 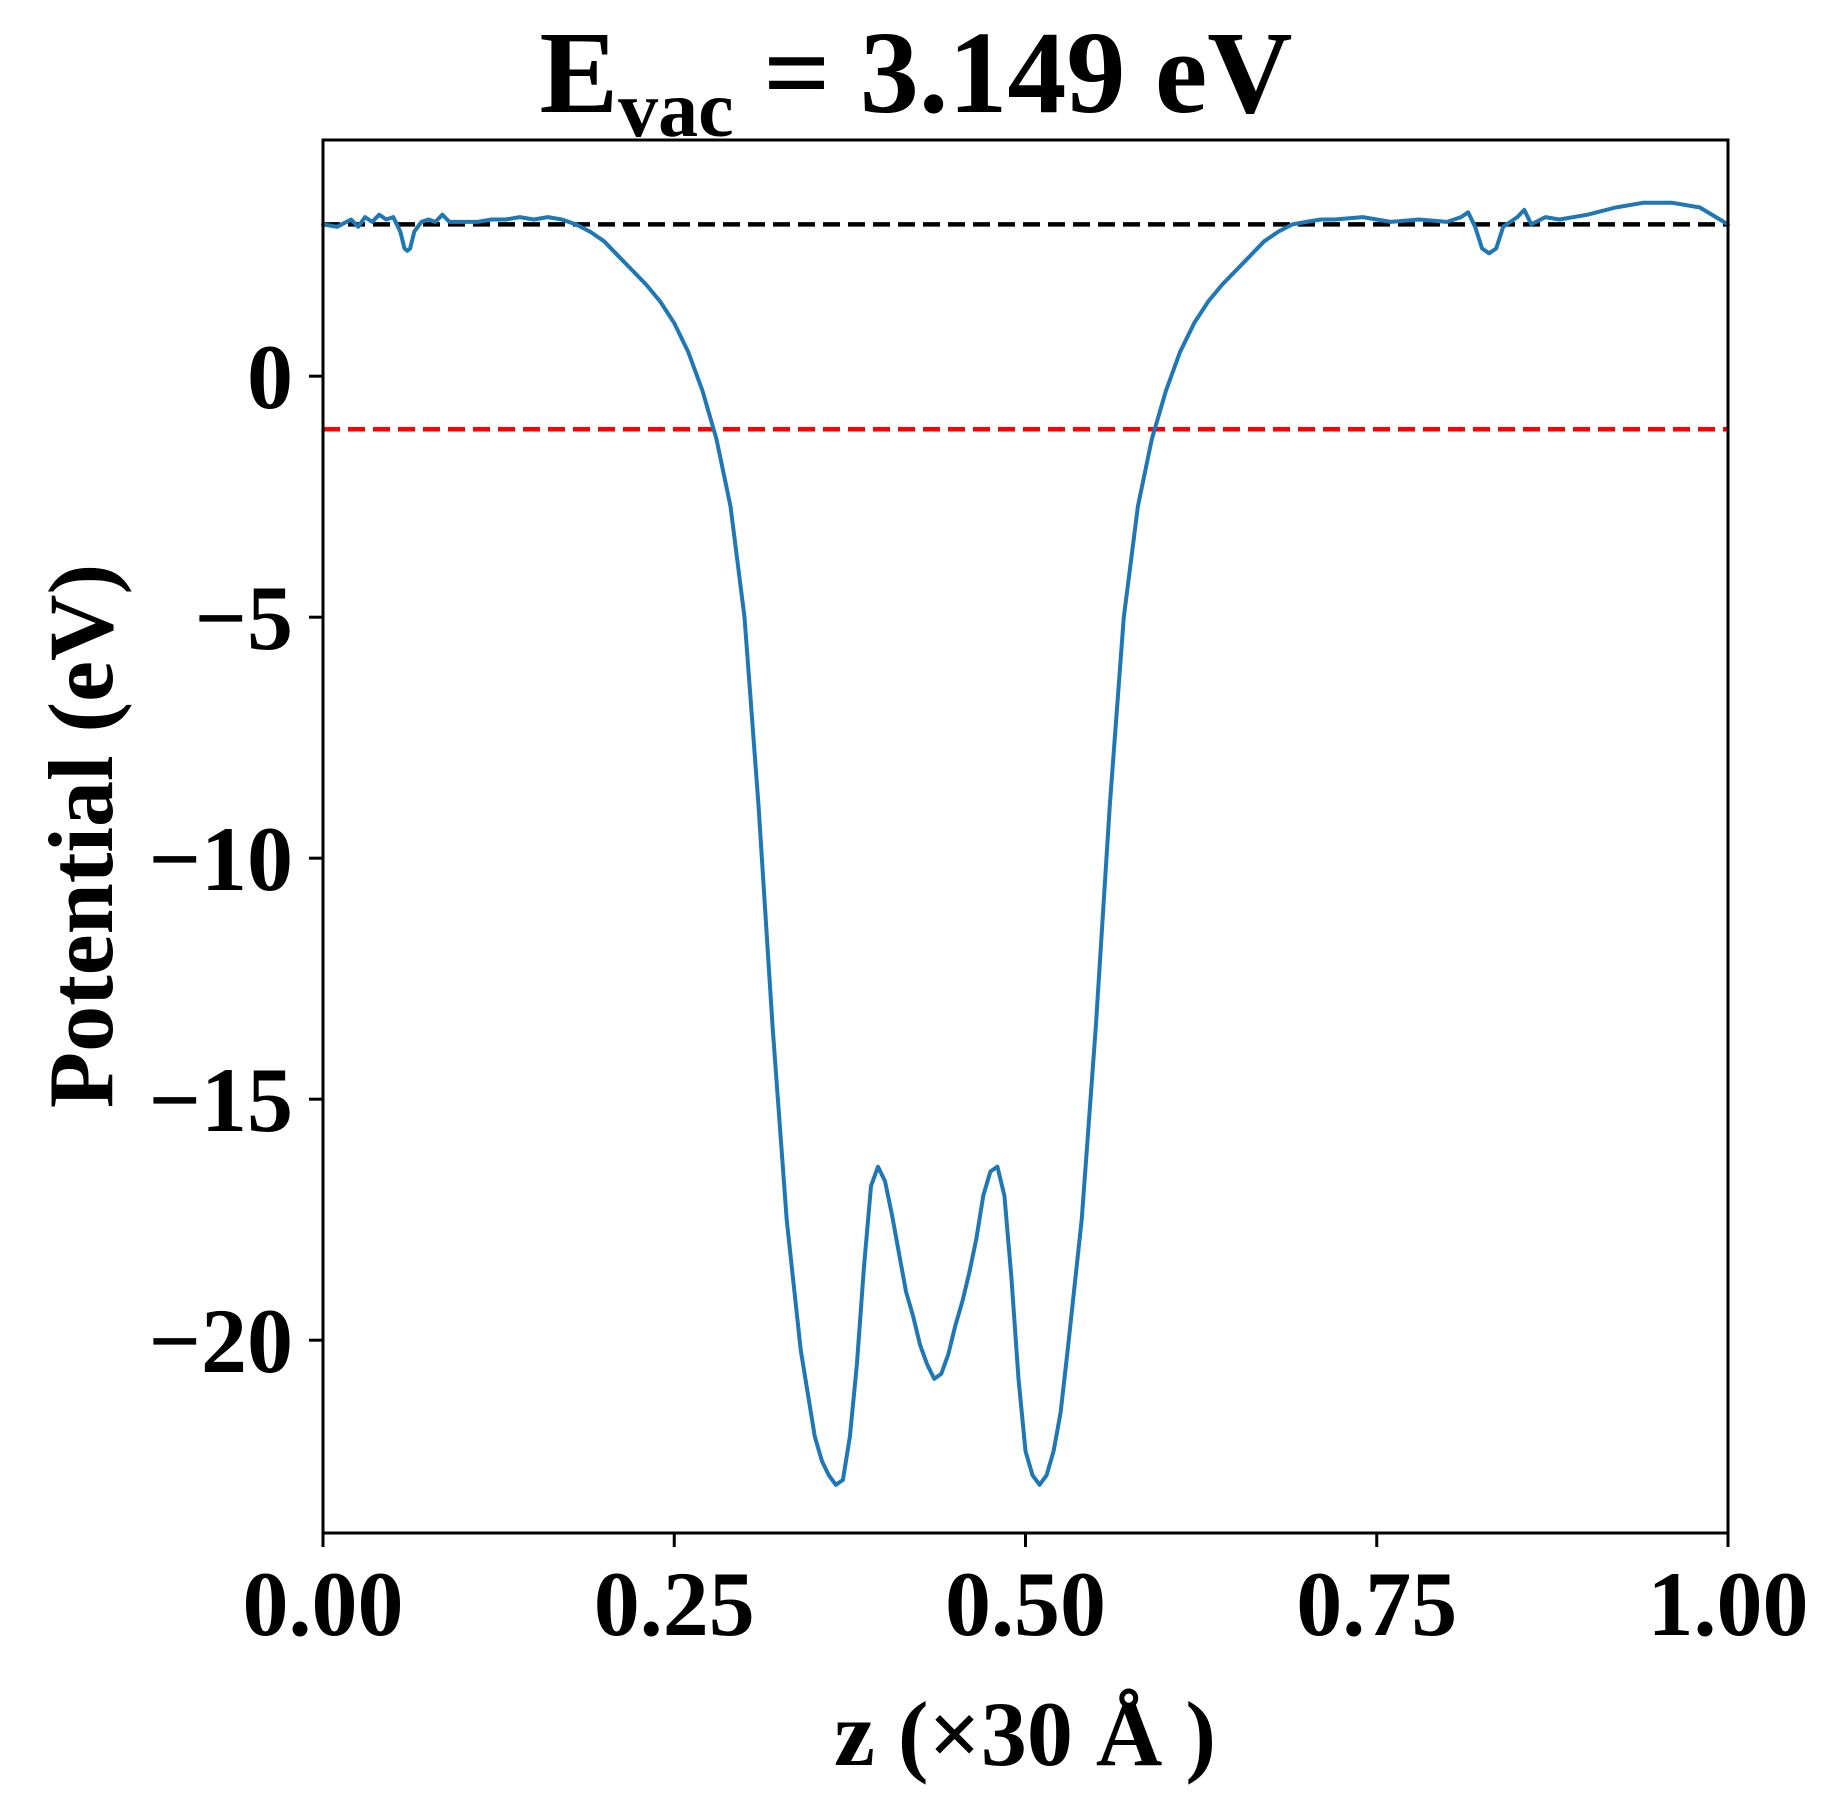 I want to click on x-axis-ticks: 0.00 0.25 0.50 0.75 1.00, so click(x=1026, y=1594).